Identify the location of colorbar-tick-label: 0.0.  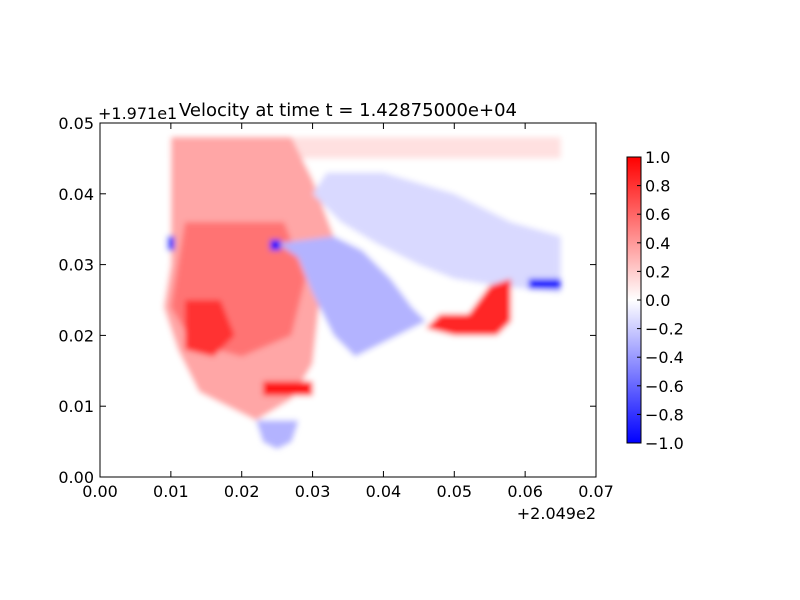
(657, 300).